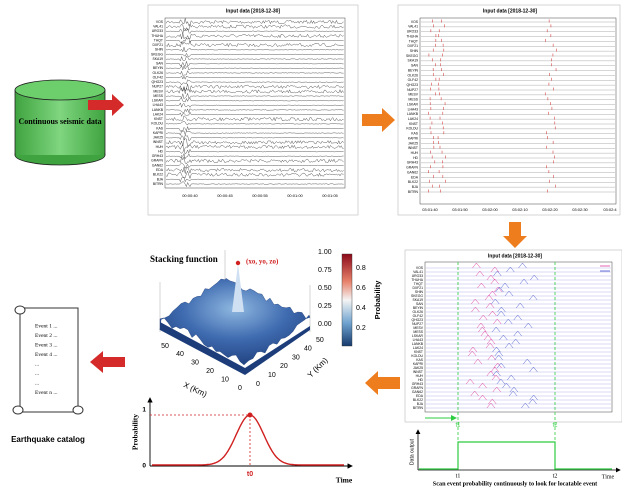 This screenshot has height=490, width=622. I want to click on time-label: t1, so click(458, 426).